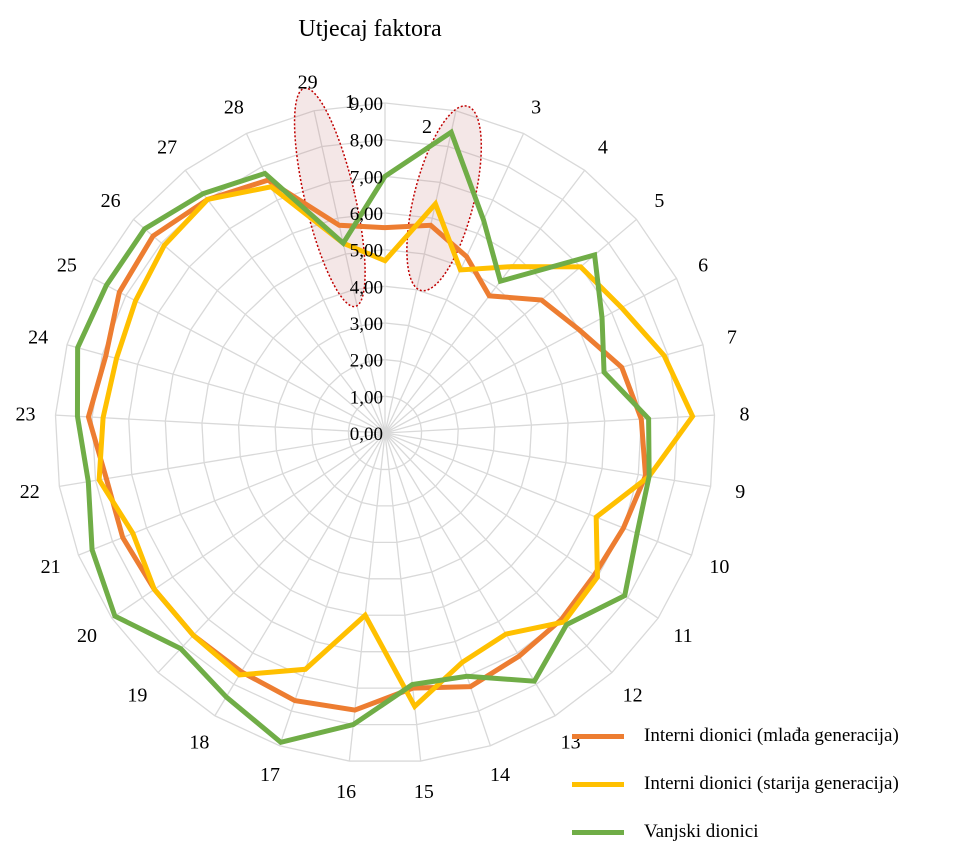  Describe the element at coordinates (270, 775) in the screenshot. I see `category-label: 17` at that location.